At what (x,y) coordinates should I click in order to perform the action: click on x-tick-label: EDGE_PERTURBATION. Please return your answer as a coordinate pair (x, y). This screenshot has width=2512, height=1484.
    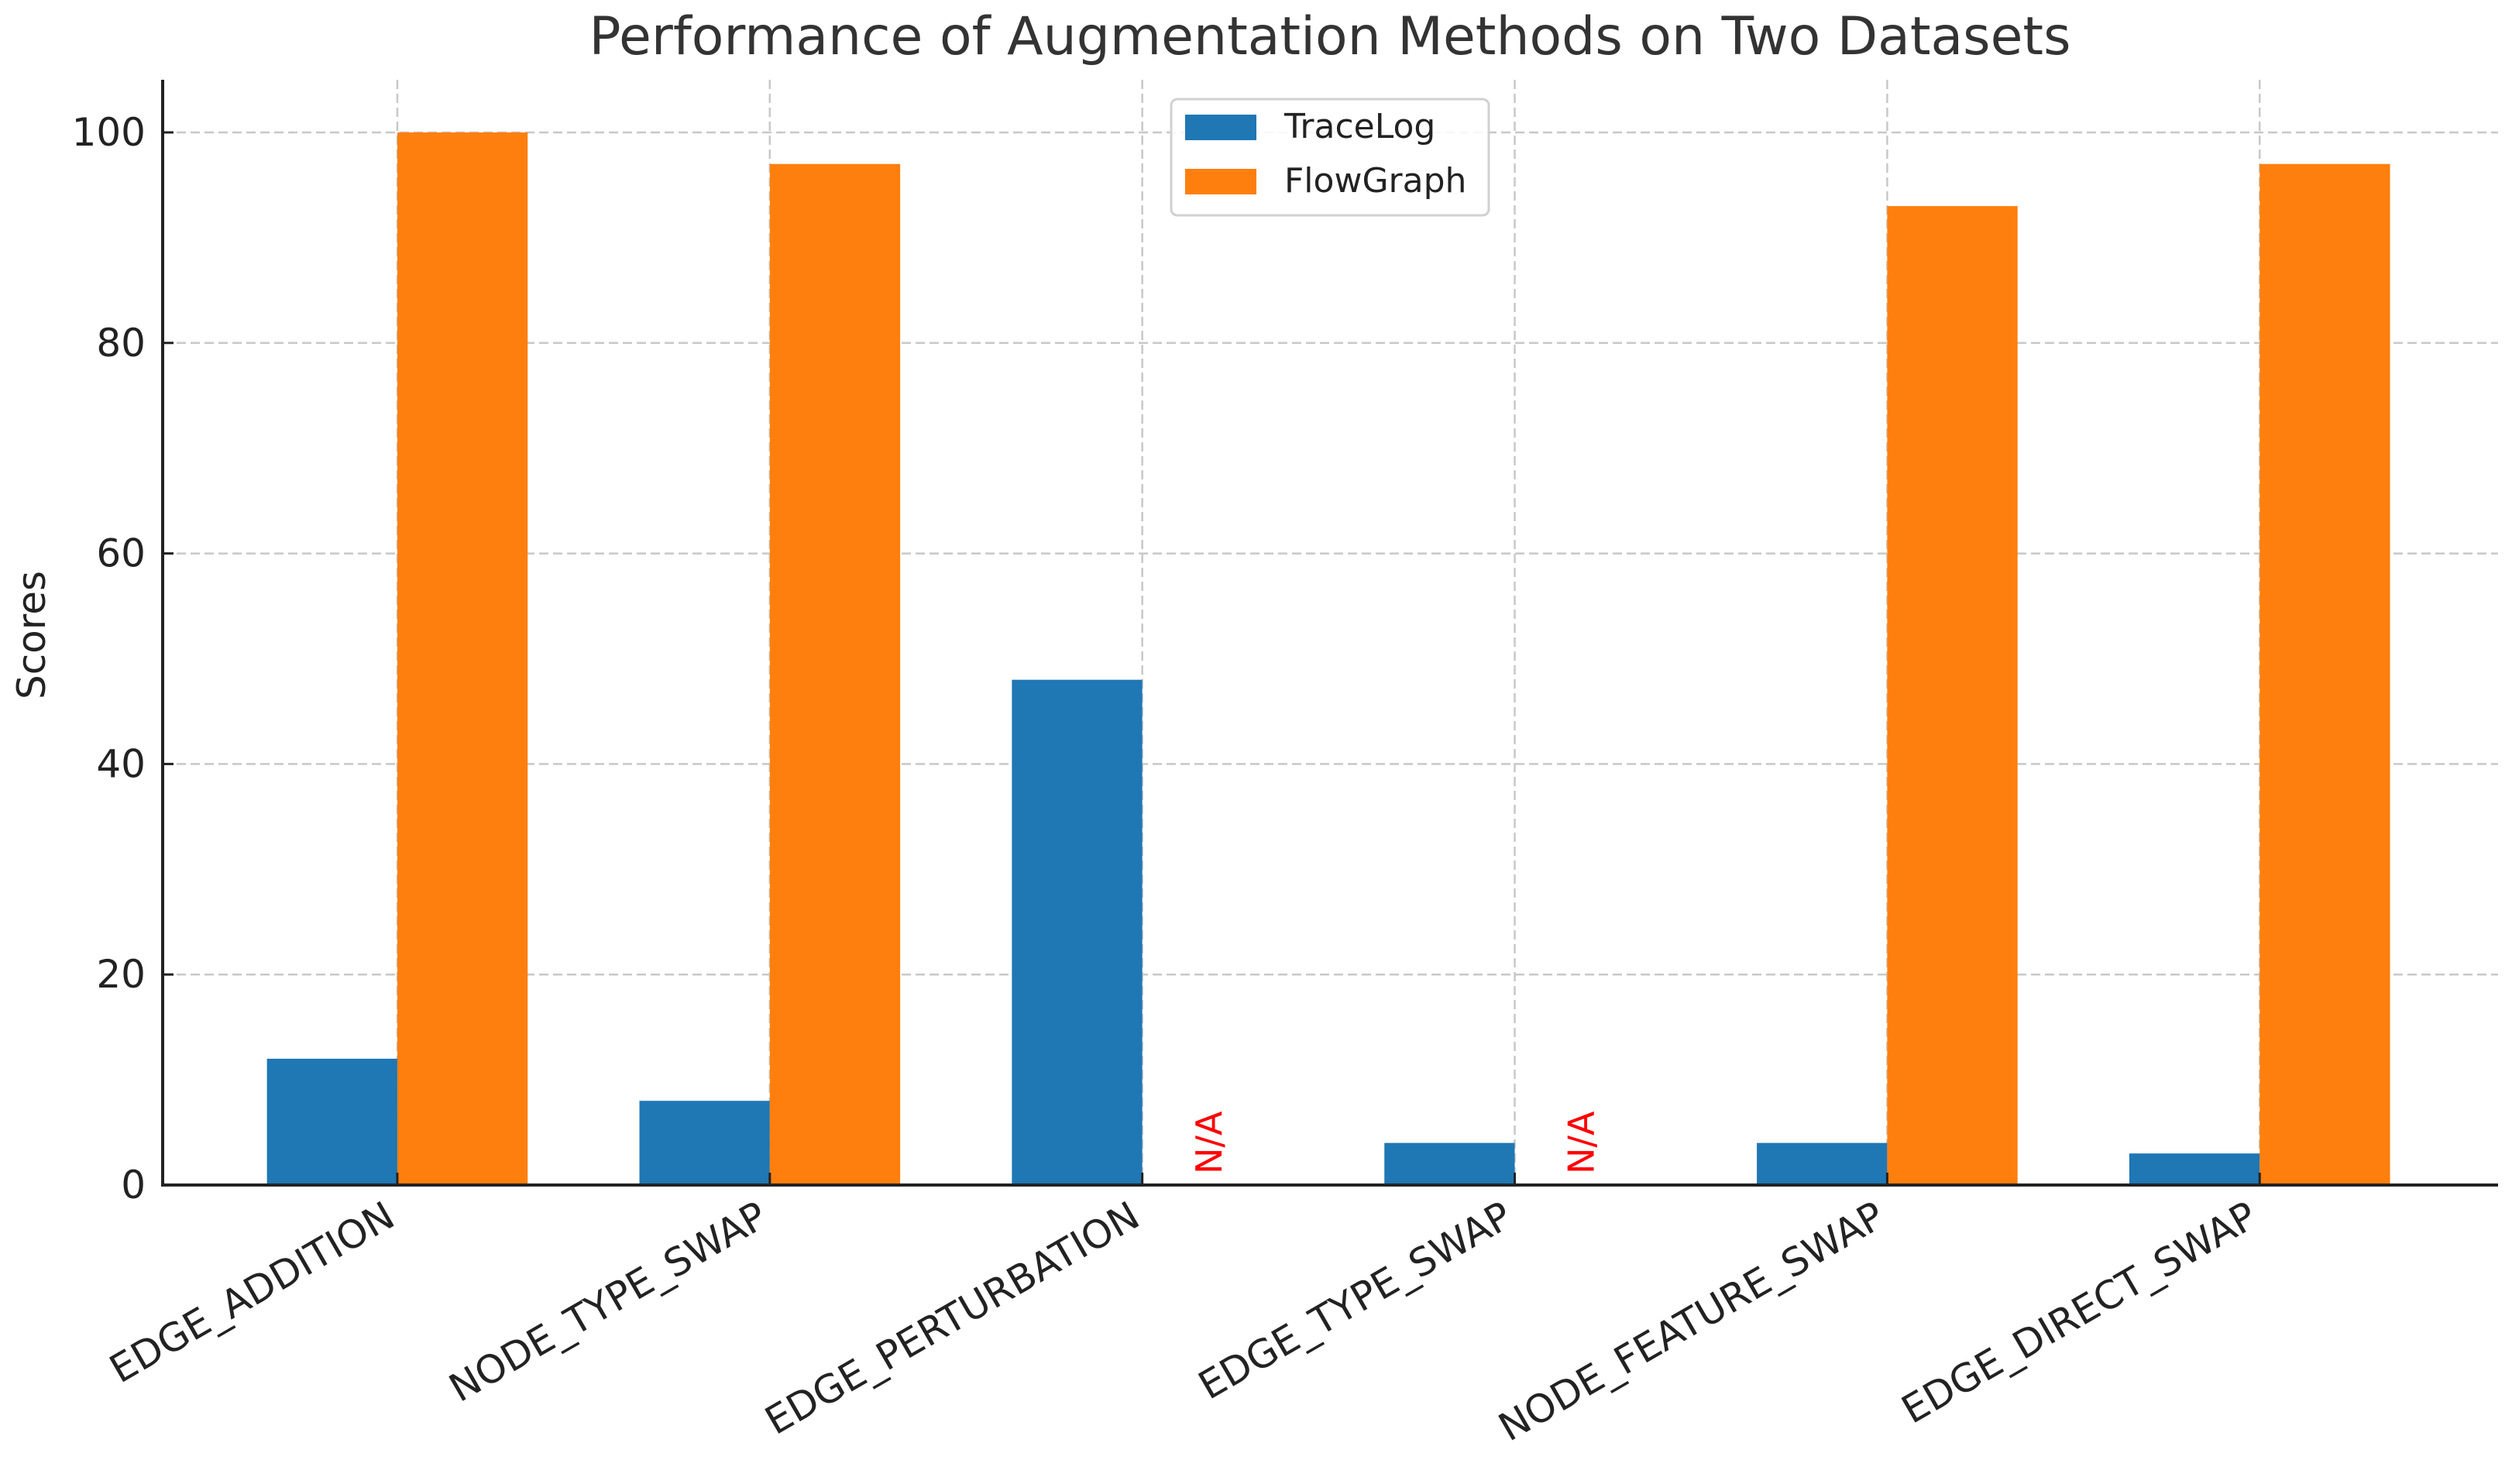
    Looking at the image, I should click on (953, 1318).